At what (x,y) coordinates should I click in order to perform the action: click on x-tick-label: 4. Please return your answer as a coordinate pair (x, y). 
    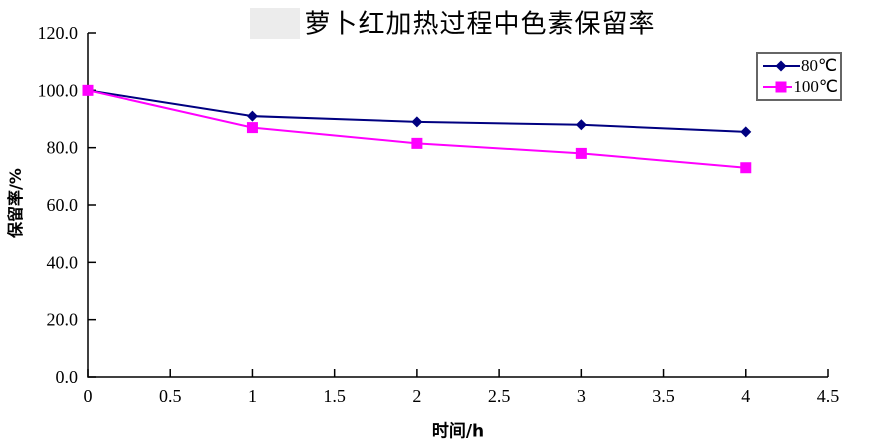
    Looking at the image, I should click on (745, 396).